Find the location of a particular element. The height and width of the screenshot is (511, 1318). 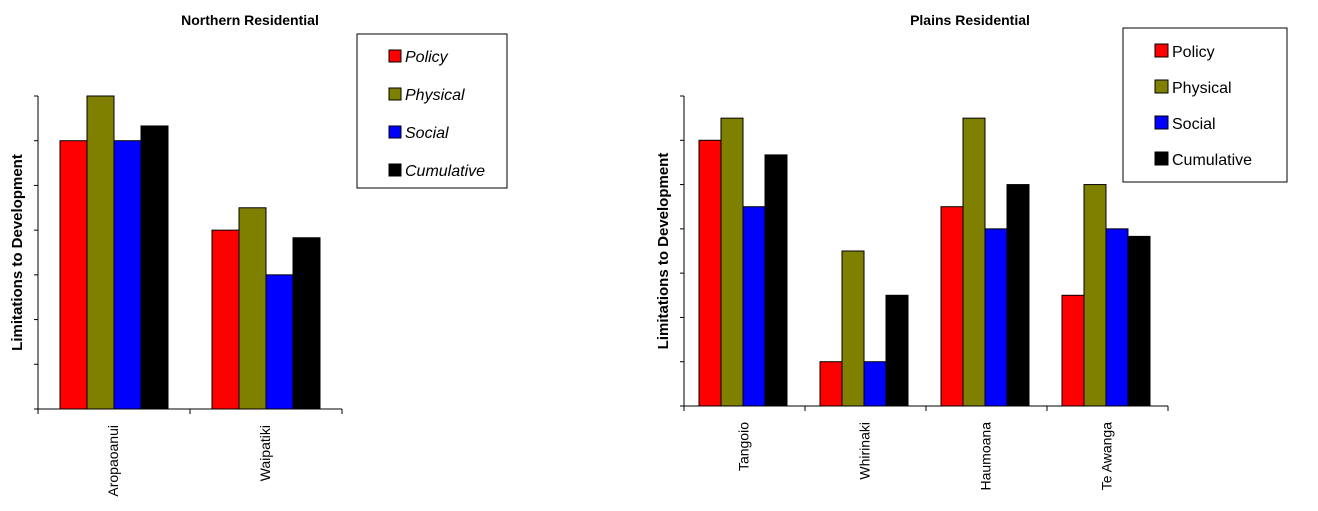

bar-policy-tangoio is located at coordinates (710, 273).